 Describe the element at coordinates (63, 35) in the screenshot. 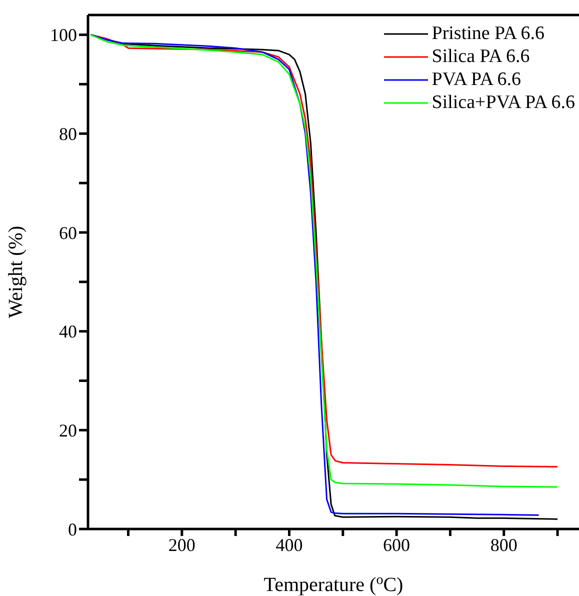

I see `y-tick-label: 100` at that location.